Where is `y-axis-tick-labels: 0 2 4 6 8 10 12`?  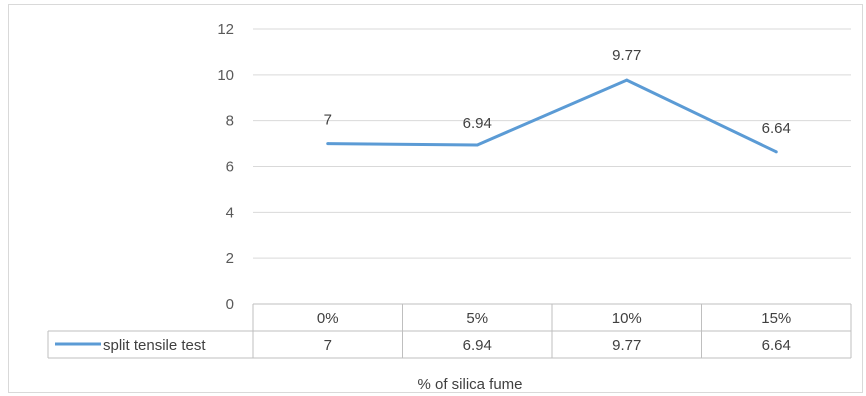 y-axis-tick-labels: 0 2 4 6 8 10 12 is located at coordinates (225, 167).